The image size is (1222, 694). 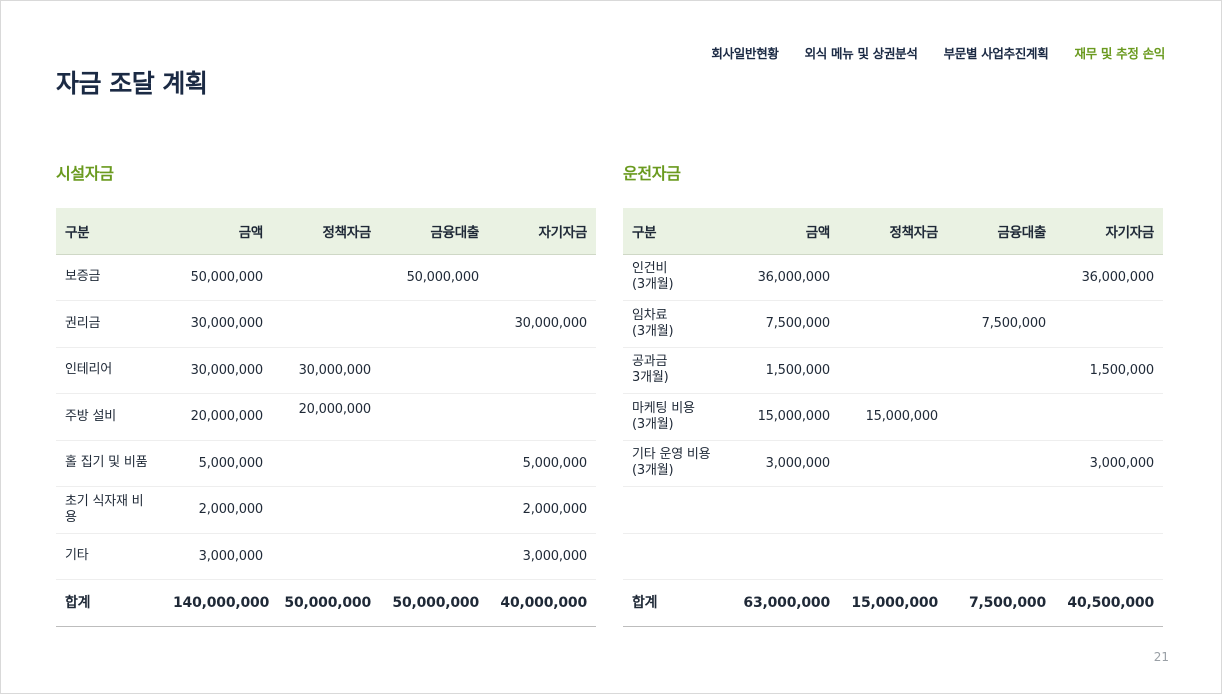 I want to click on table-row: 권리금 30,000,000 30,000,000, so click(x=326, y=324).